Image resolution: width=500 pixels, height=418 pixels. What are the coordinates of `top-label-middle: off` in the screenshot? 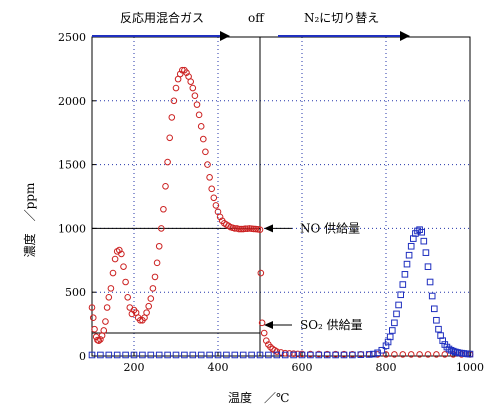 It's located at (256, 18).